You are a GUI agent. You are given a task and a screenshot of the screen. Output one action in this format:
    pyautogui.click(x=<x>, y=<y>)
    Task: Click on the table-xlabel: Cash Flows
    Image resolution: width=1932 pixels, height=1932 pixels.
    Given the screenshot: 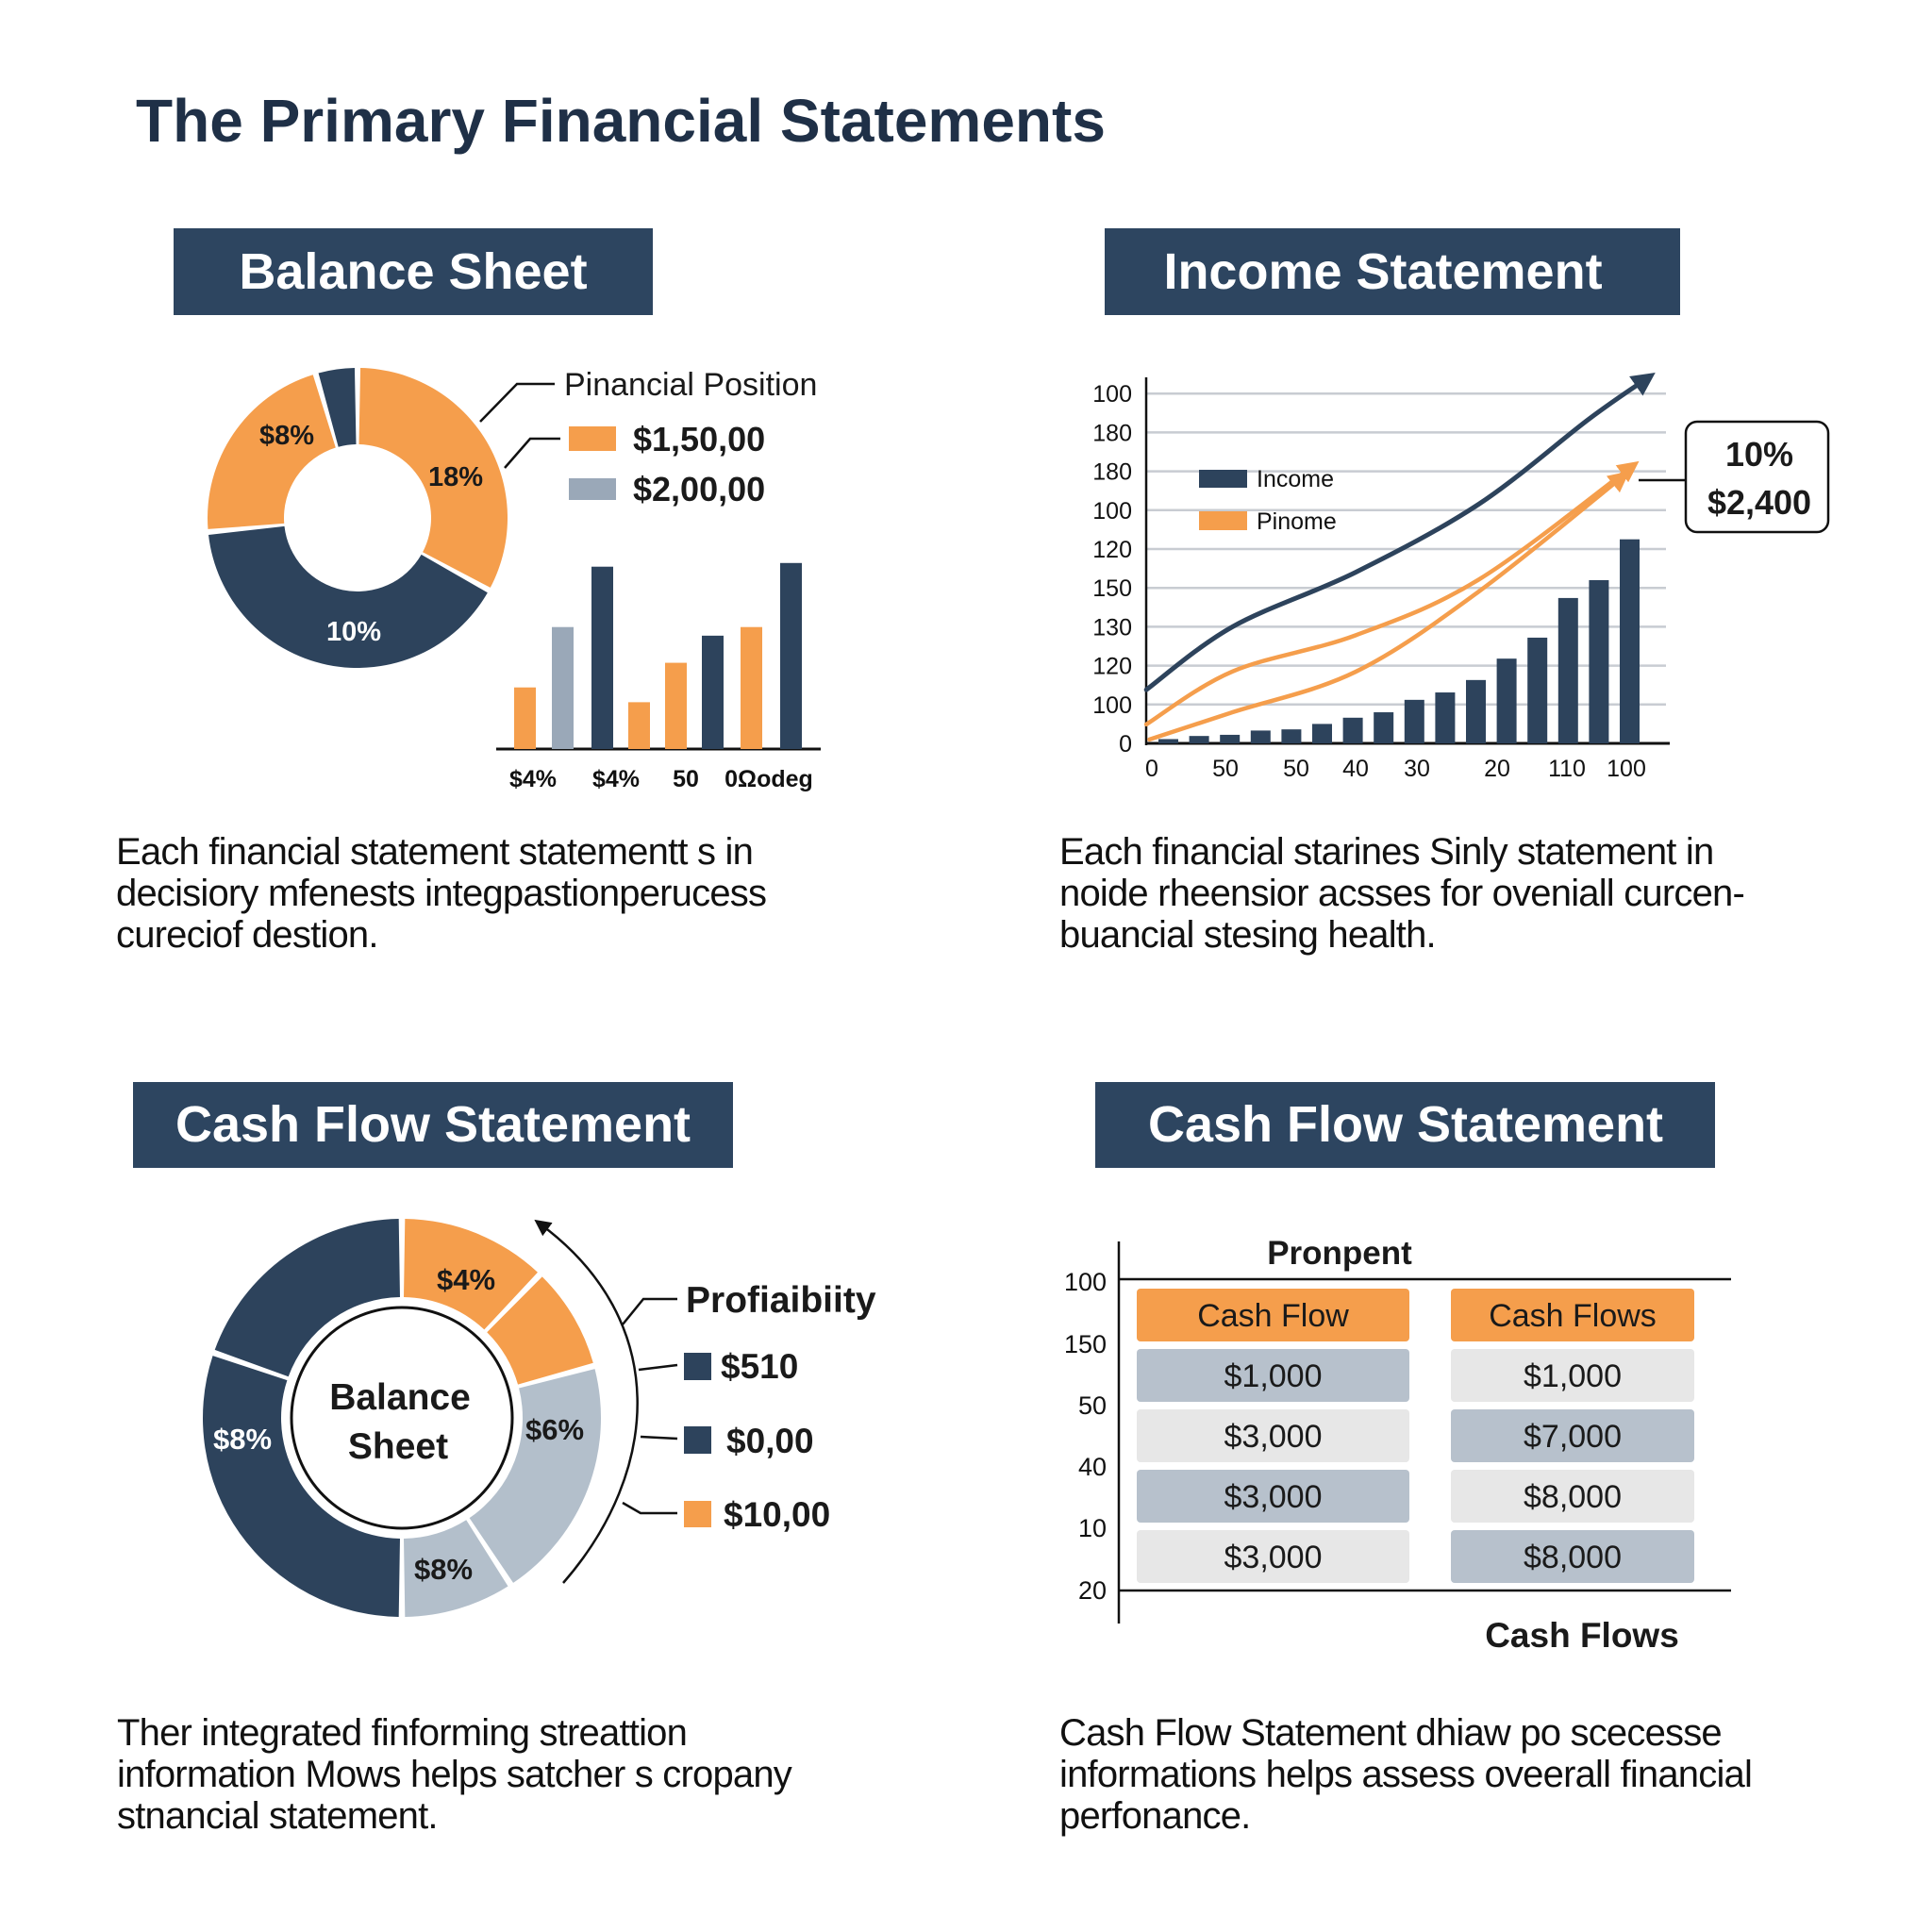 What is the action you would take?
    pyautogui.click(x=1582, y=1635)
    